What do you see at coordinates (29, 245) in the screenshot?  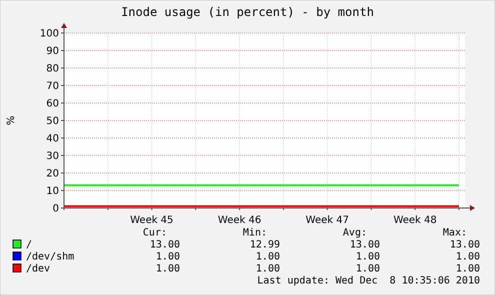 I see `legend-label: /` at bounding box center [29, 245].